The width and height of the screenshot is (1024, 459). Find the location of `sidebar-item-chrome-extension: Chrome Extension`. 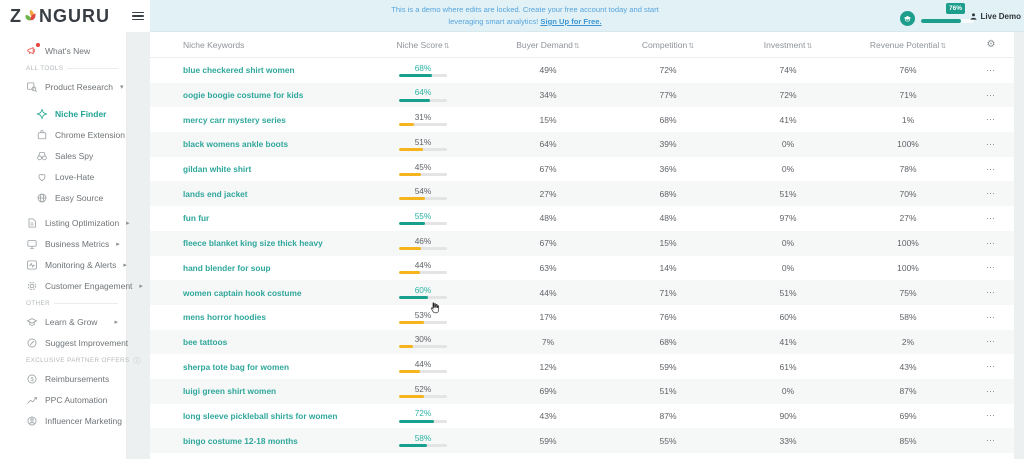

sidebar-item-chrome-extension: Chrome Extension is located at coordinates (63, 134).